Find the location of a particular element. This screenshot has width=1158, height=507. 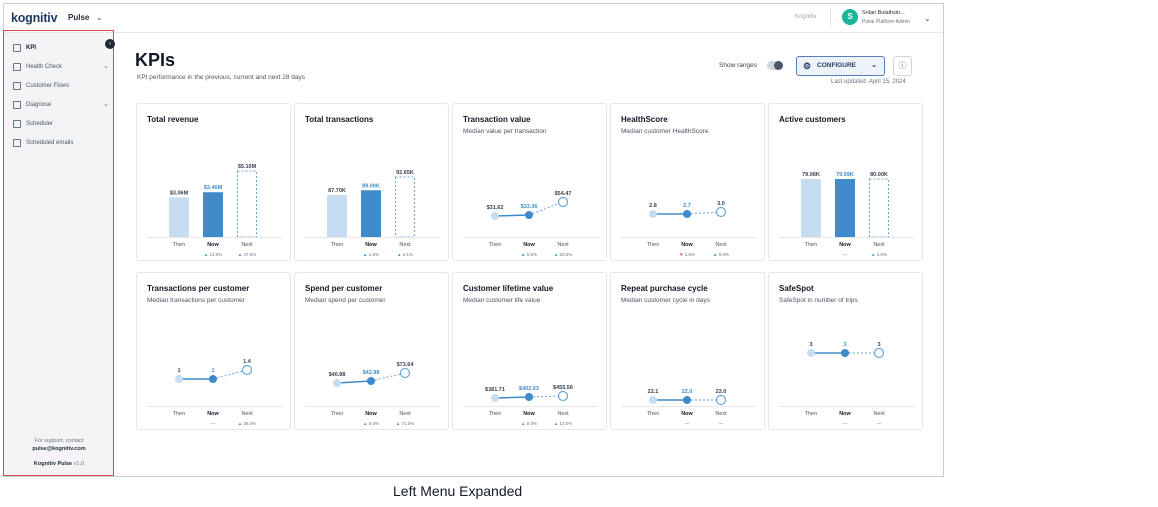

card-title: Customer lifetime value is located at coordinates (508, 288).